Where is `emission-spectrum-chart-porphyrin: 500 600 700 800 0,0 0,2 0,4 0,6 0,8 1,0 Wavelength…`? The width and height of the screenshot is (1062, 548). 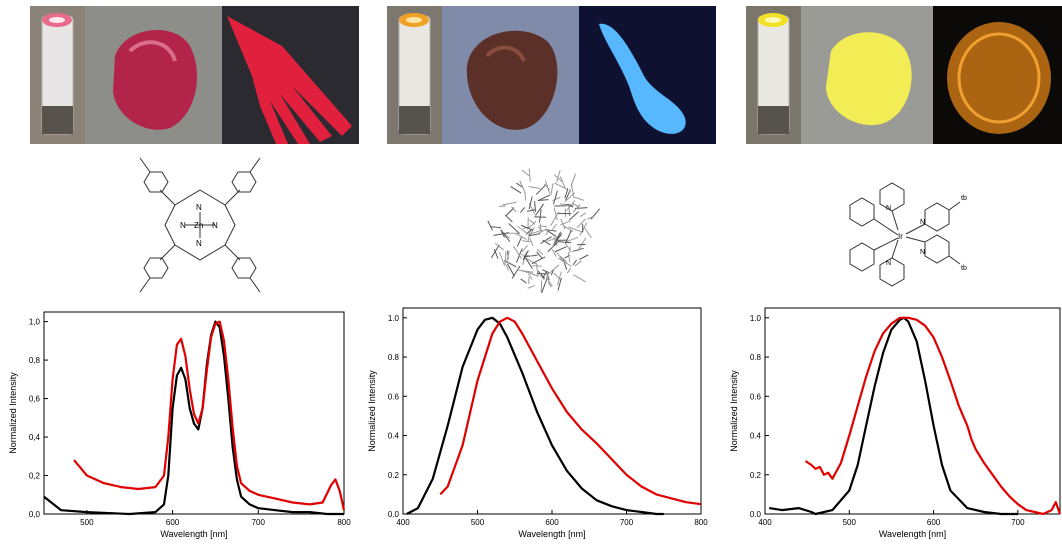
emission-spectrum-chart-porphyrin: 500 600 700 800 0,0 0,2 0,4 0,6 0,8 1,0 Wavelength… is located at coordinates (179, 425).